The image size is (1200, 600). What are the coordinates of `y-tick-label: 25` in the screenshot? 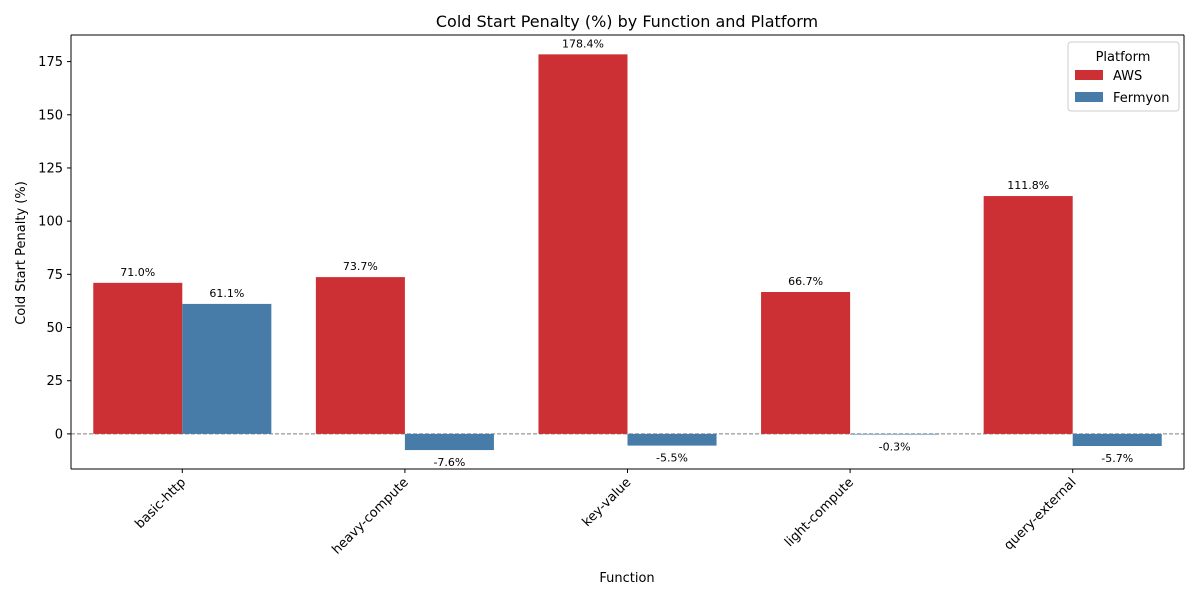 It's located at (54, 381).